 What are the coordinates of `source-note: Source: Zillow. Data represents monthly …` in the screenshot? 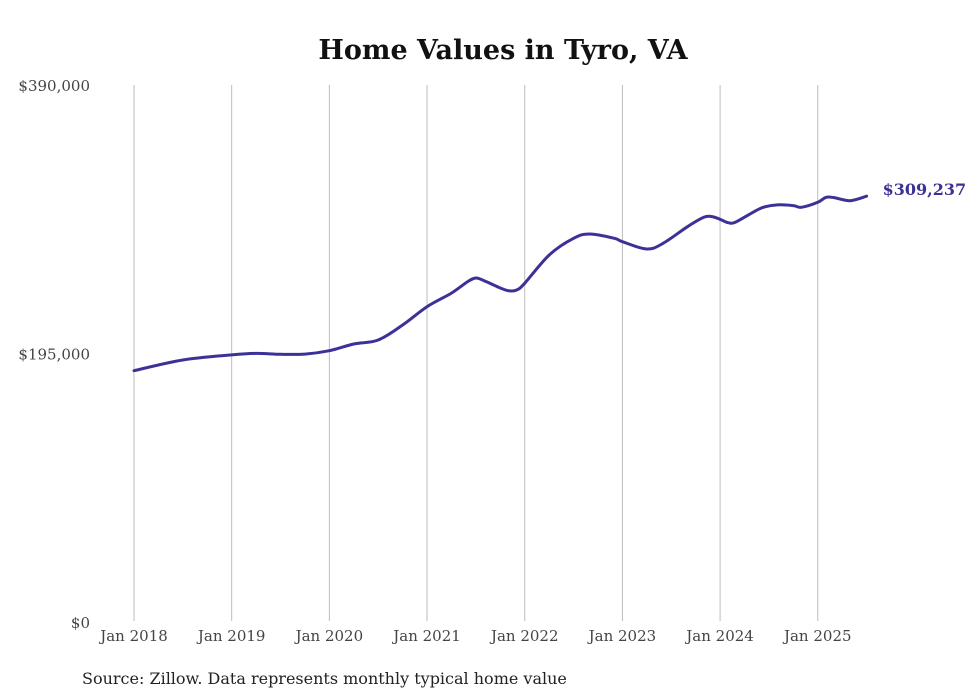 It's located at (324, 678).